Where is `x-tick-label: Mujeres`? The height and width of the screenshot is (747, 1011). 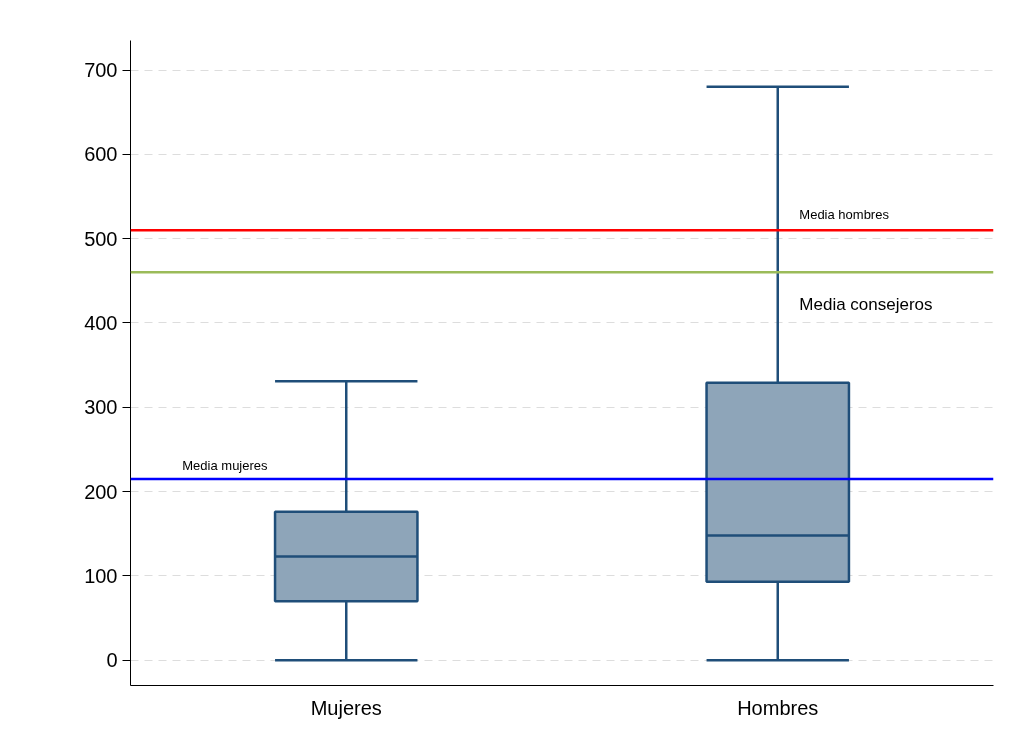 x-tick-label: Mujeres is located at coordinates (346, 707).